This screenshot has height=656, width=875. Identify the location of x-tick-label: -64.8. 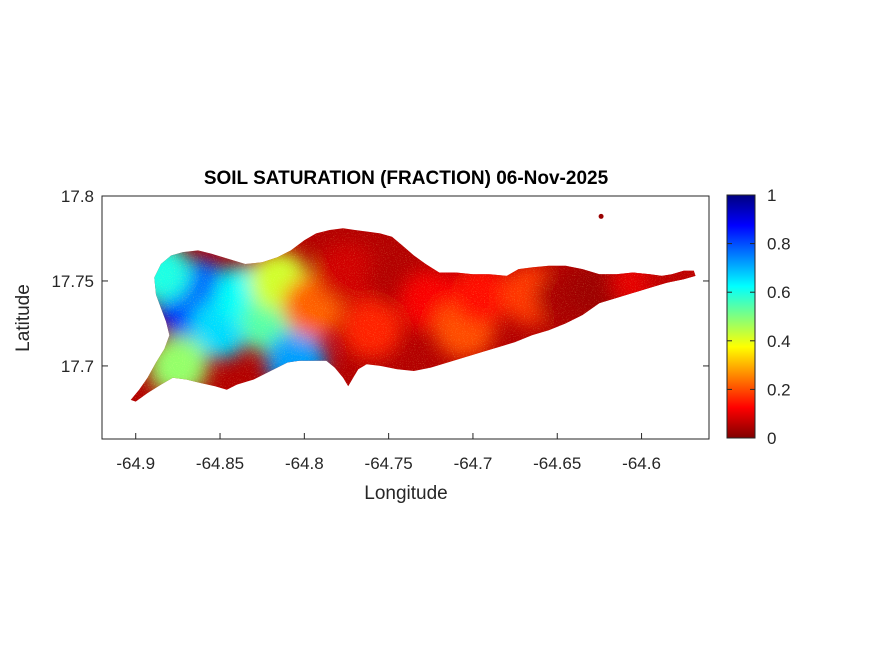
(304, 463).